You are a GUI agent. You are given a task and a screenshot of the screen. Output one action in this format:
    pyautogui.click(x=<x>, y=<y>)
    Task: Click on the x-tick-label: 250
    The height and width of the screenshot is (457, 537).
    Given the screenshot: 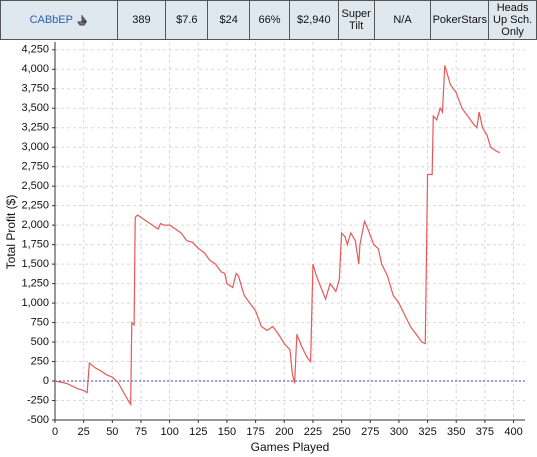 What is the action you would take?
    pyautogui.click(x=341, y=432)
    